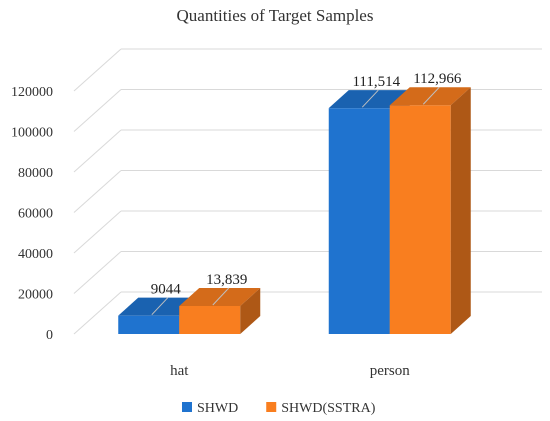 Image resolution: width=550 pixels, height=421 pixels. What do you see at coordinates (32, 133) in the screenshot?
I see `y-tick-label: 100000` at bounding box center [32, 133].